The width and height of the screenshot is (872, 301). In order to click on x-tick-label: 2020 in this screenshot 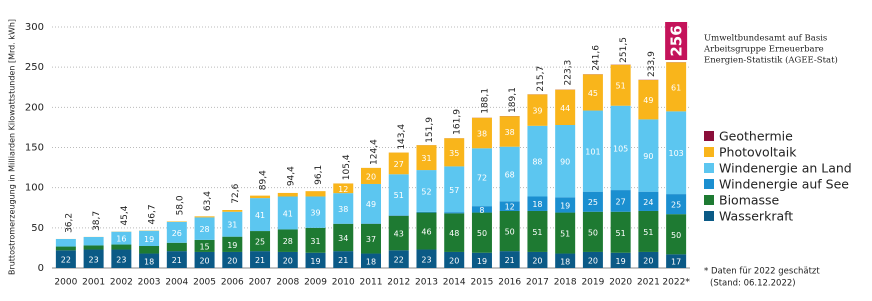, I will do `click(620, 283)`.